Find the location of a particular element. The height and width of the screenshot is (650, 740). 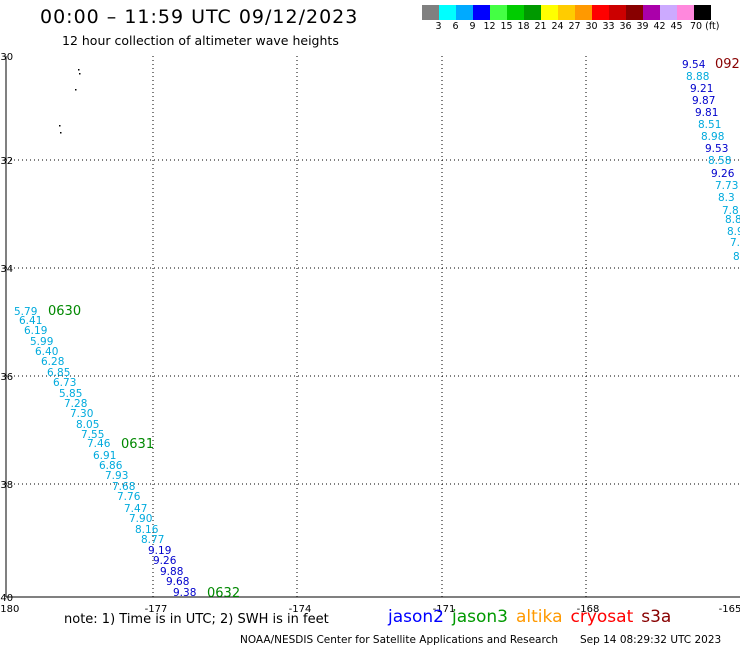

colorbar-label: 45 is located at coordinates (676, 26).